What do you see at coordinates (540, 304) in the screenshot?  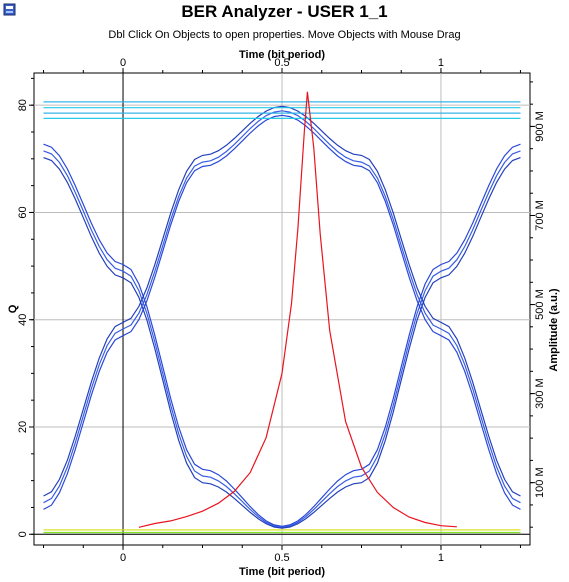 I see `y2-tick-label: 500 M` at bounding box center [540, 304].